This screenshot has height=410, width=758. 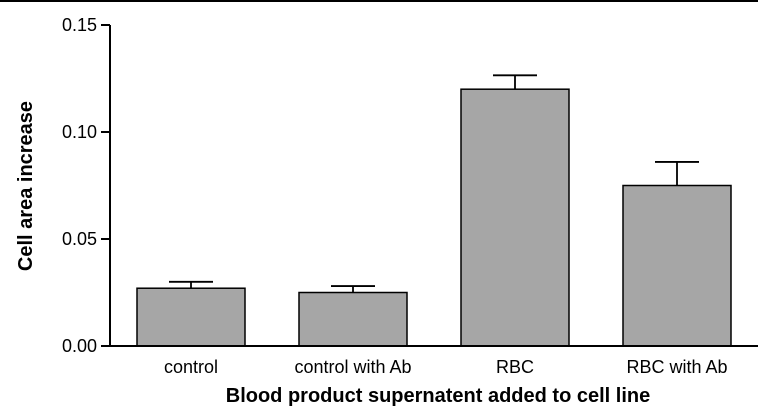 I want to click on bar-control, so click(x=191, y=317).